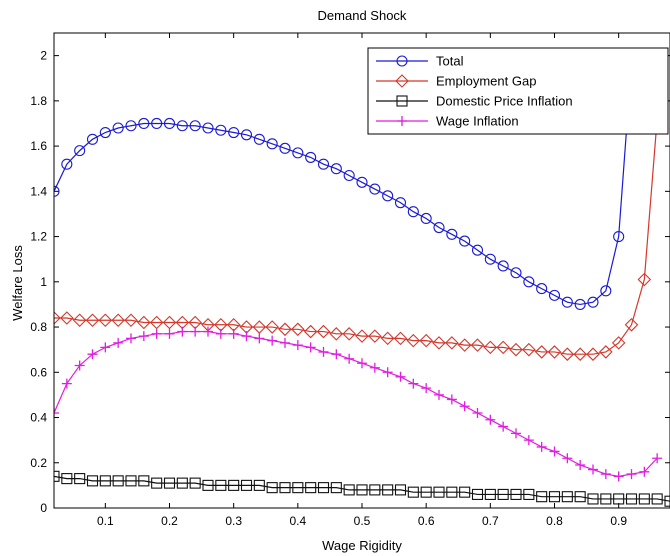  Describe the element at coordinates (38, 327) in the screenshot. I see `y-tick-label: 0.8` at that location.